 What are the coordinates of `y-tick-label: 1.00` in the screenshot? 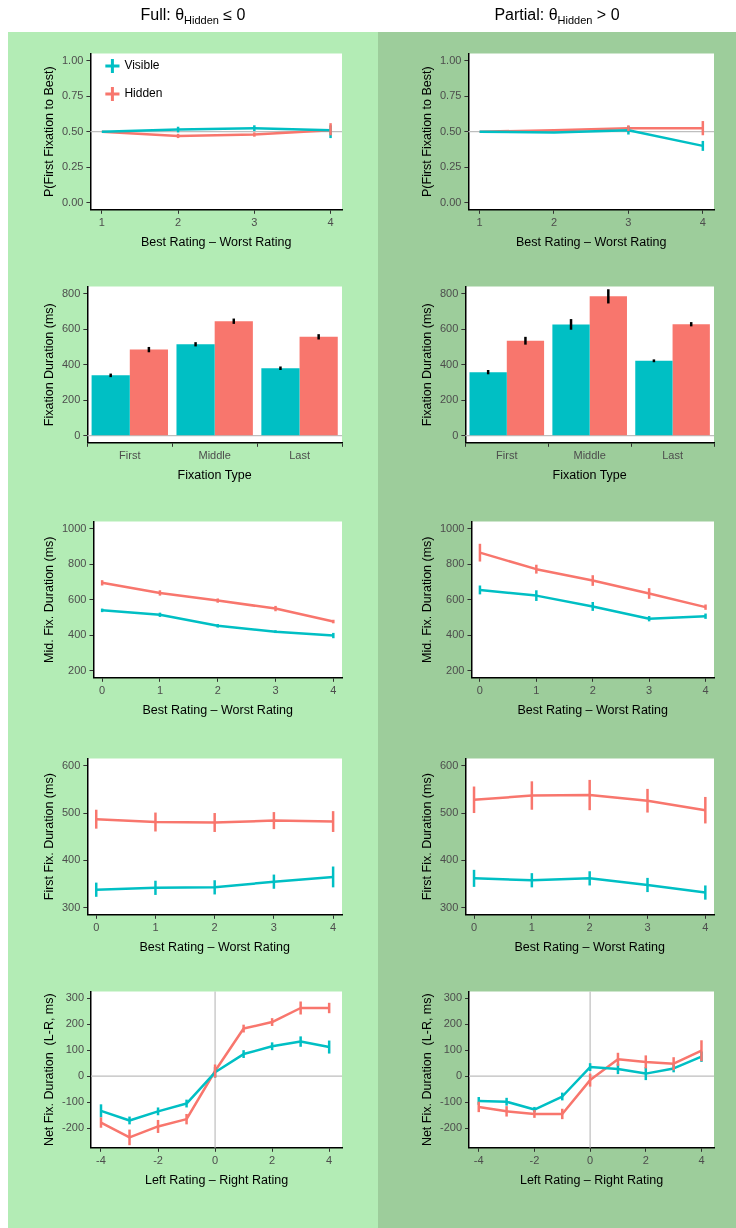 It's located at (450, 59).